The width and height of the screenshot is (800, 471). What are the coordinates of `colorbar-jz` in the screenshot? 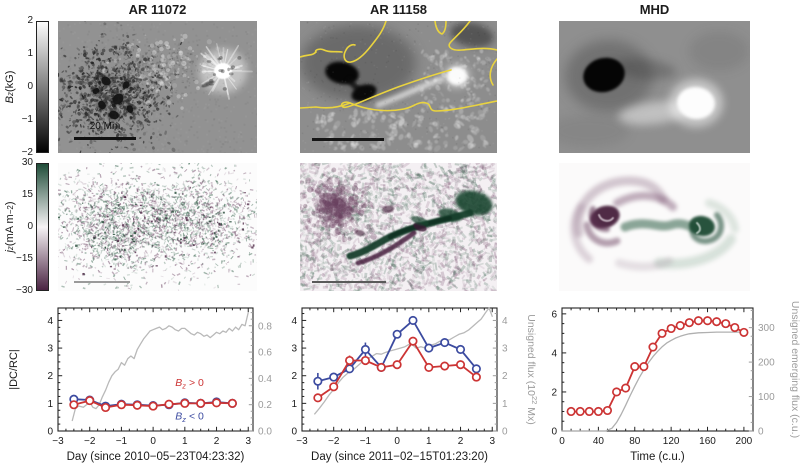 It's located at (42, 227).